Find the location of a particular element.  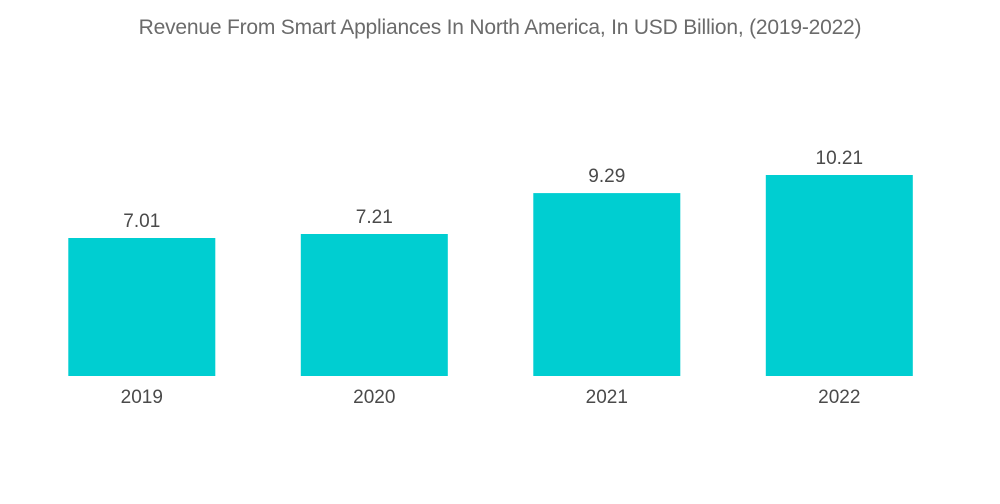

bar-2020 is located at coordinates (374, 305).